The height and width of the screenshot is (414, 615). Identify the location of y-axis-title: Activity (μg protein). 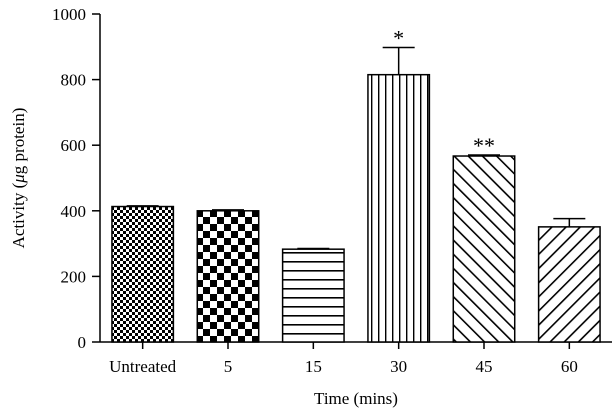
(18, 178).